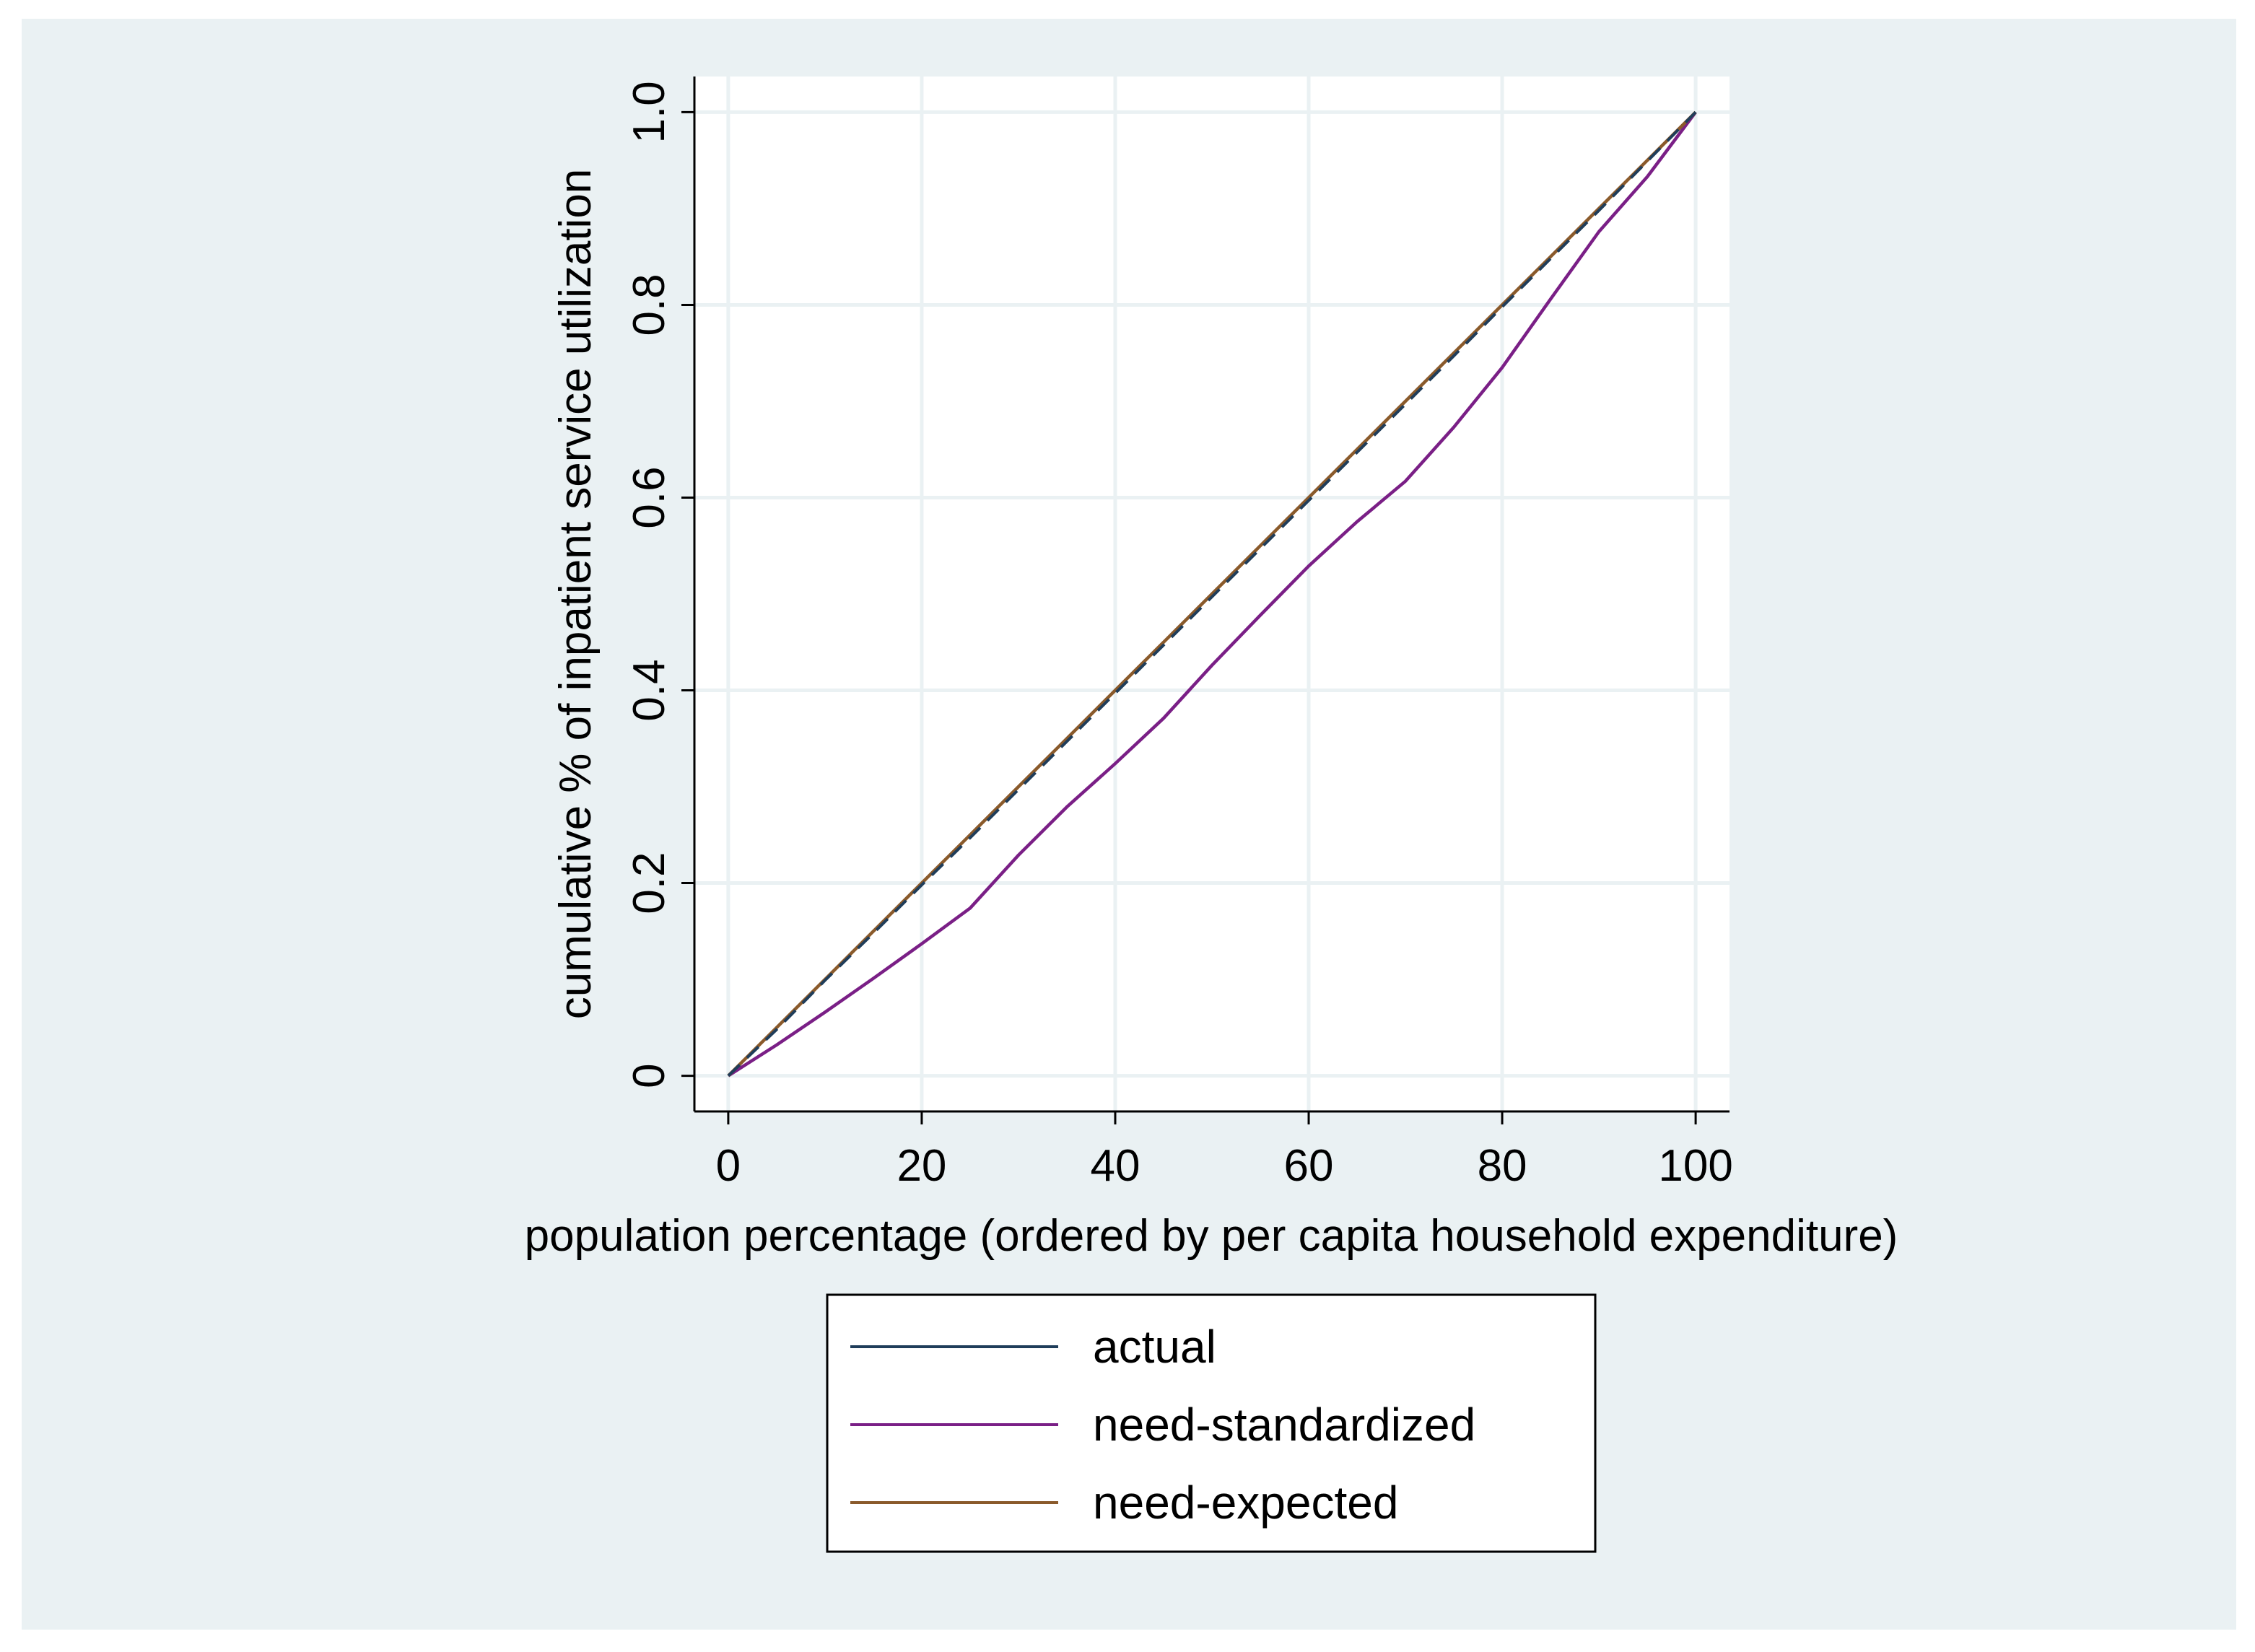 This screenshot has height=1652, width=2255. Describe the element at coordinates (649, 883) in the screenshot. I see `y-tick-label: 0.2` at that location.